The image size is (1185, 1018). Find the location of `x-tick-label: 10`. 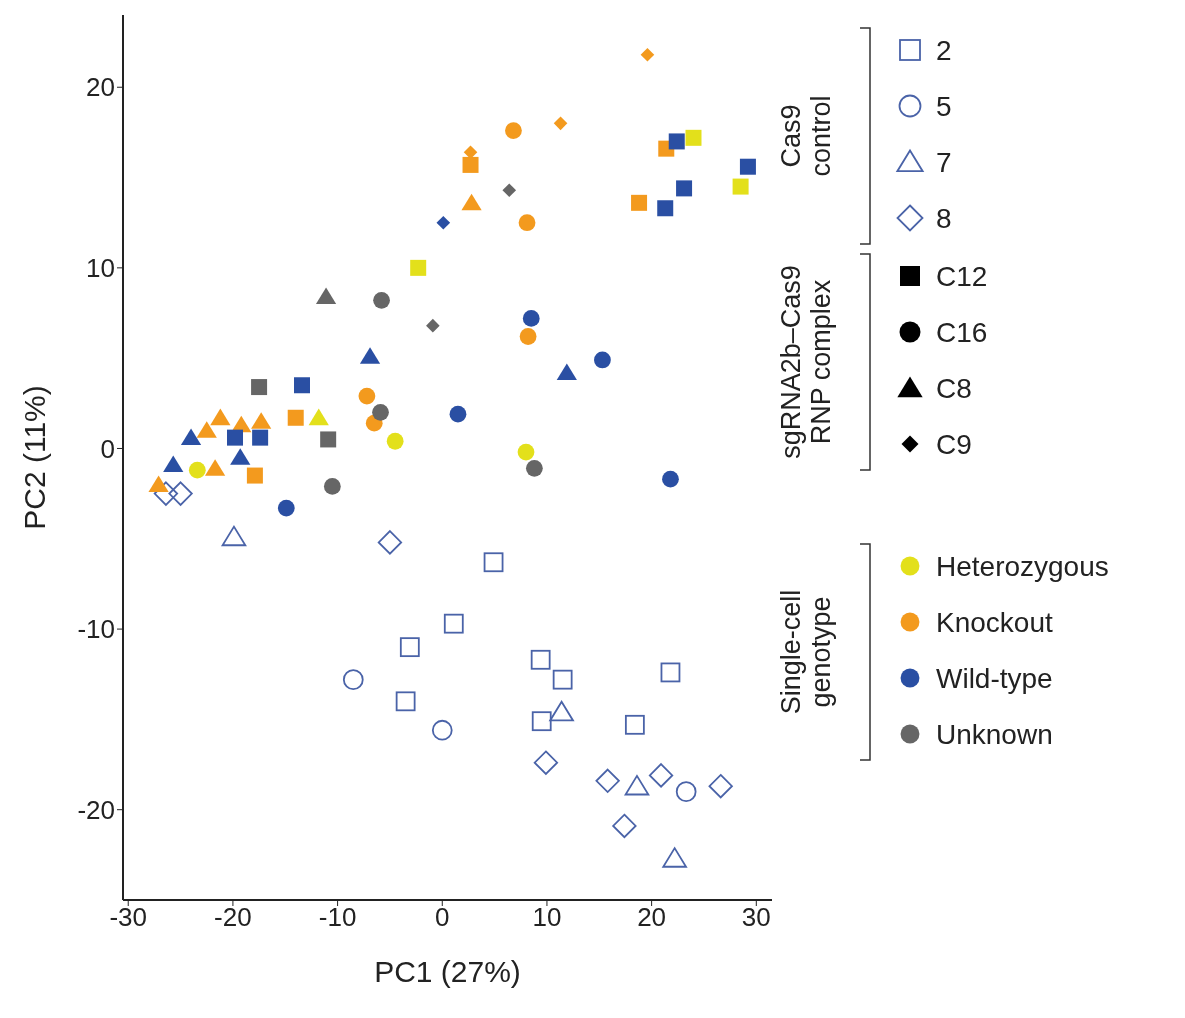

x-tick-label: 10 is located at coordinates (547, 917).